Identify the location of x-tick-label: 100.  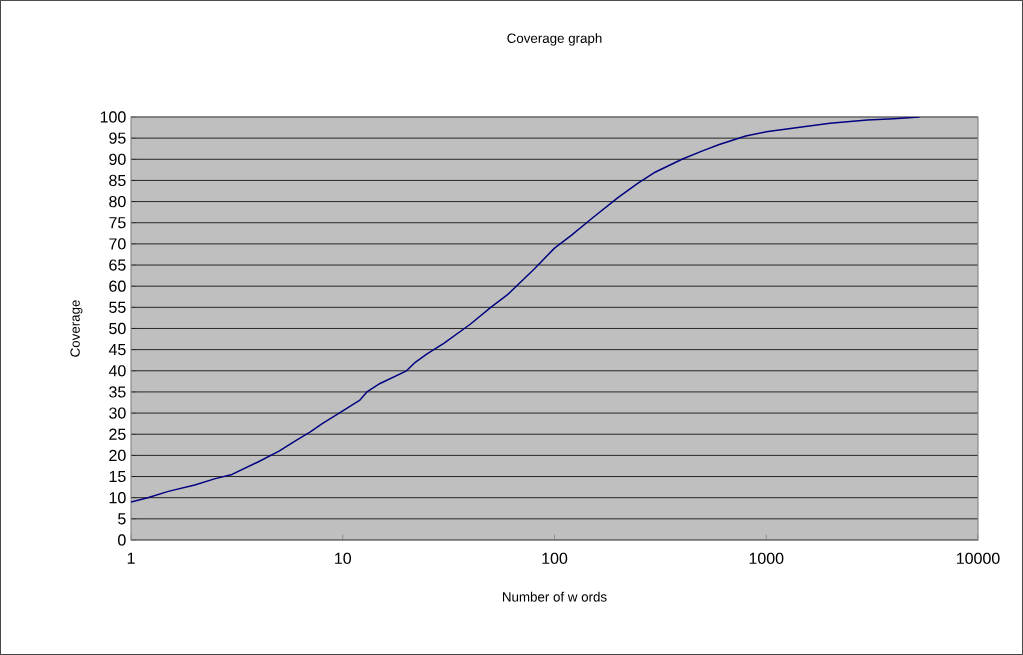
(555, 558).